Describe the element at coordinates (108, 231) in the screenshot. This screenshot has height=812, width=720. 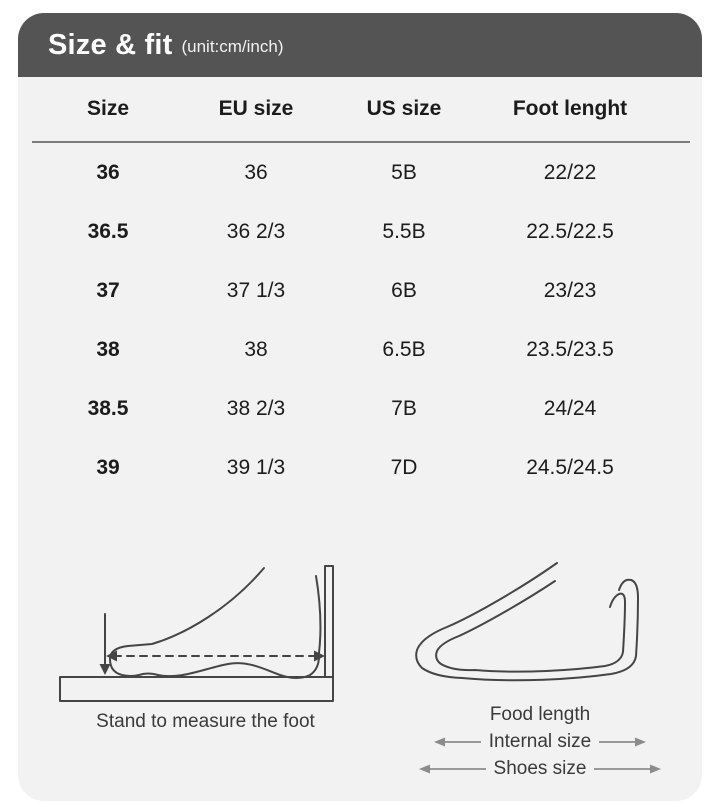
I see `cell-size: 36.5` at that location.